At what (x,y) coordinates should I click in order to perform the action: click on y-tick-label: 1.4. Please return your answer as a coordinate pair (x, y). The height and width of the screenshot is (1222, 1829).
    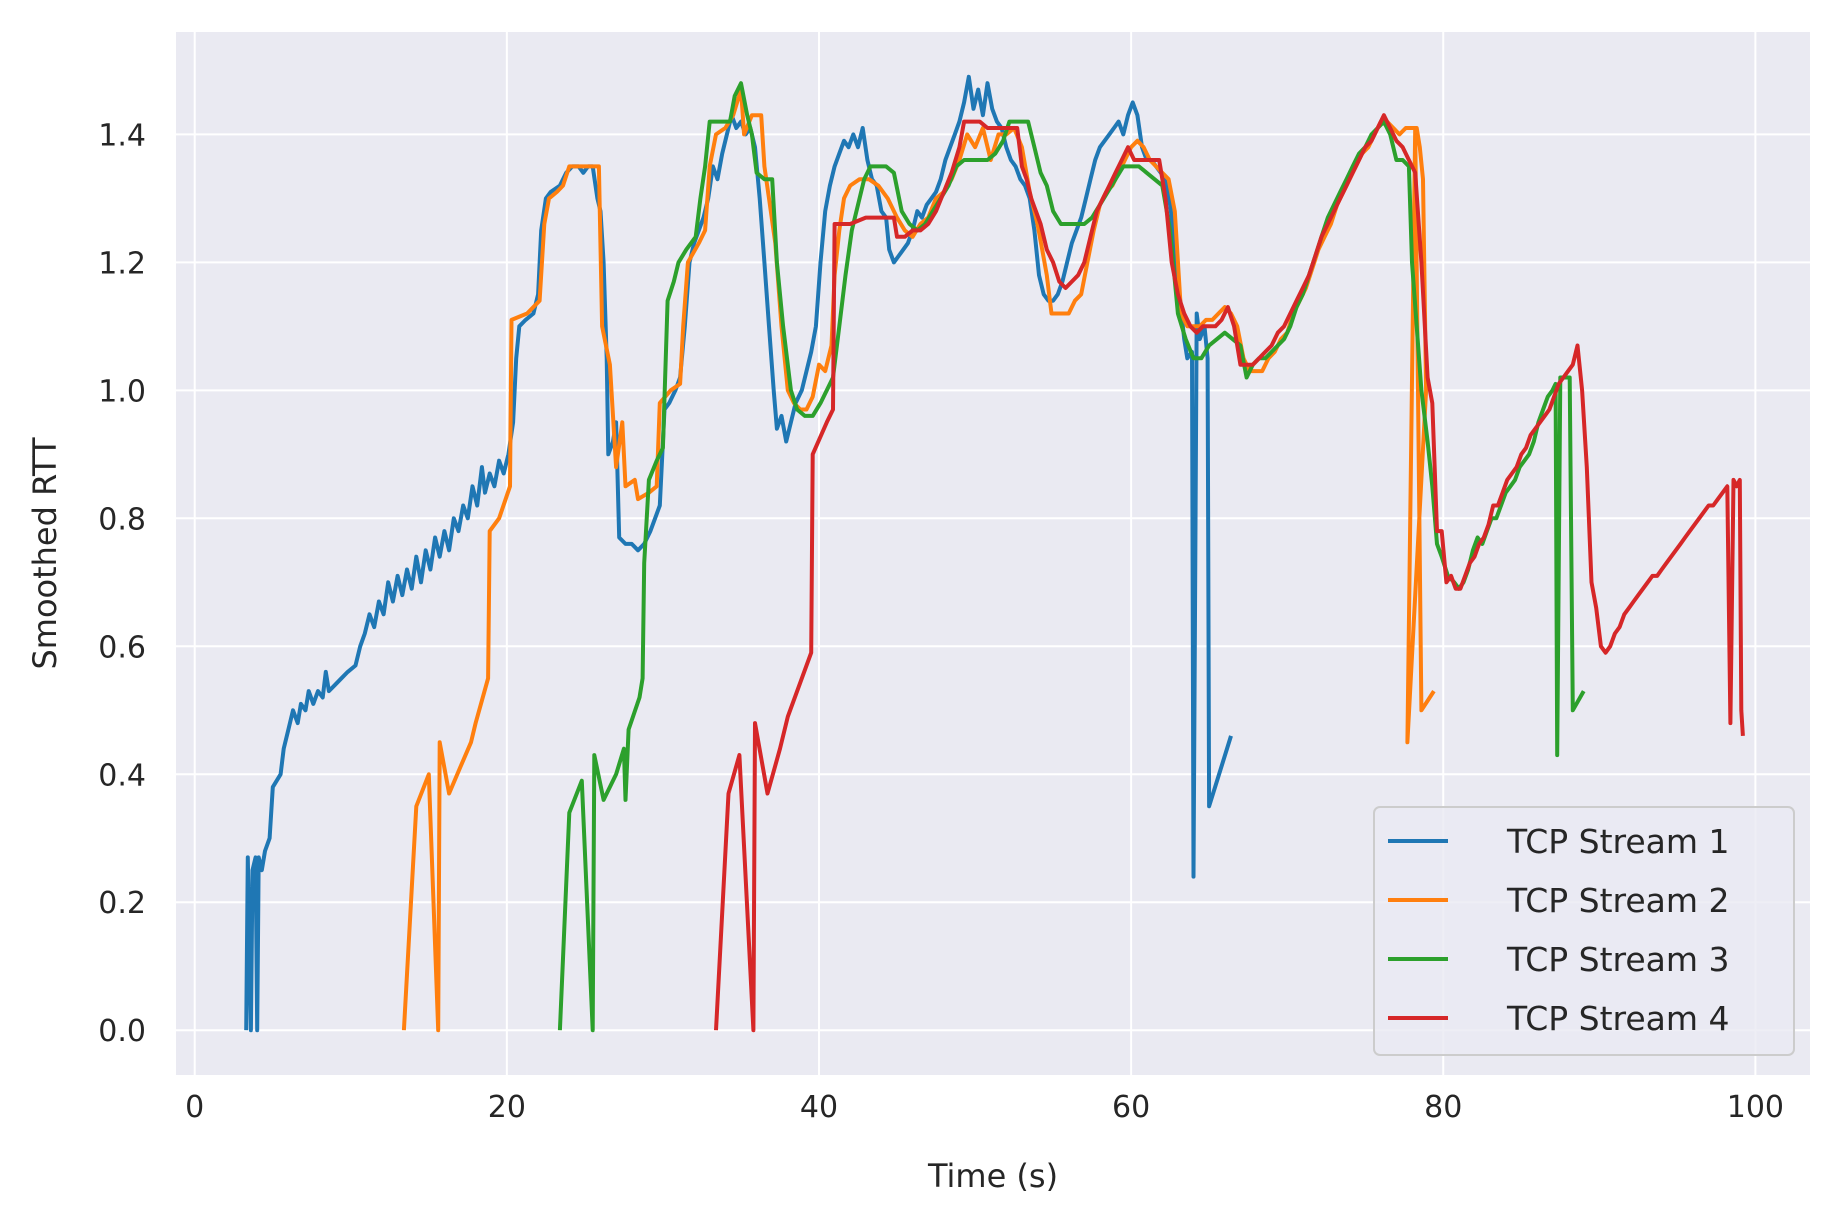
    Looking at the image, I should click on (122, 135).